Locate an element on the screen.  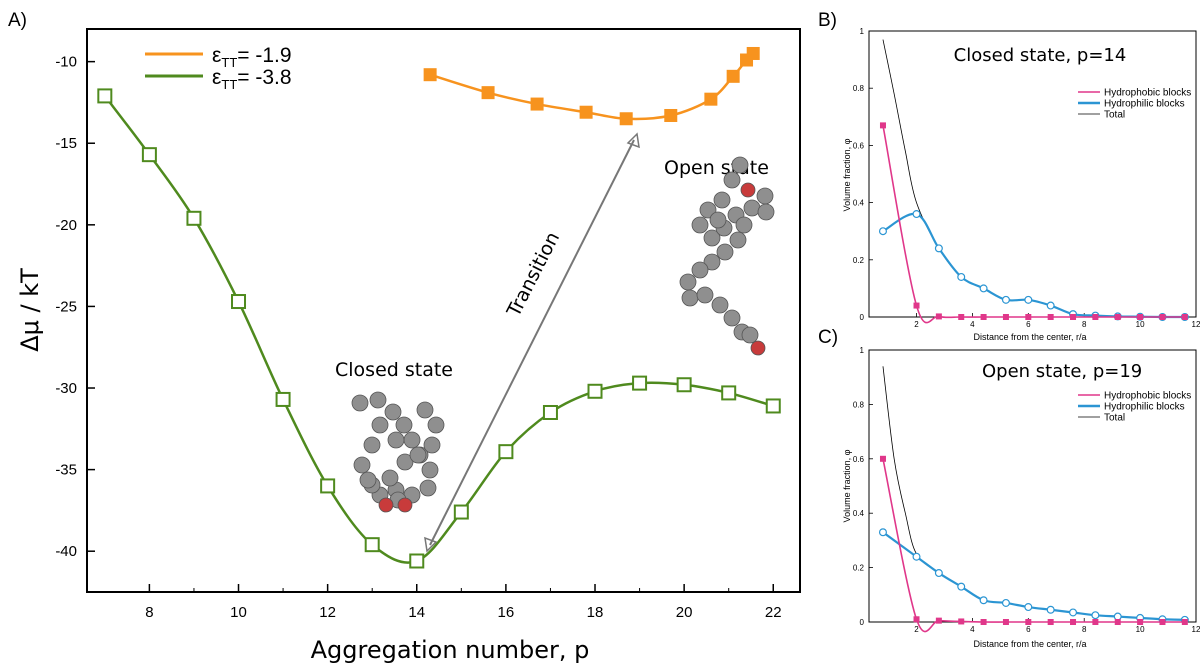
chart-b-frame is located at coordinates (1032, 174).